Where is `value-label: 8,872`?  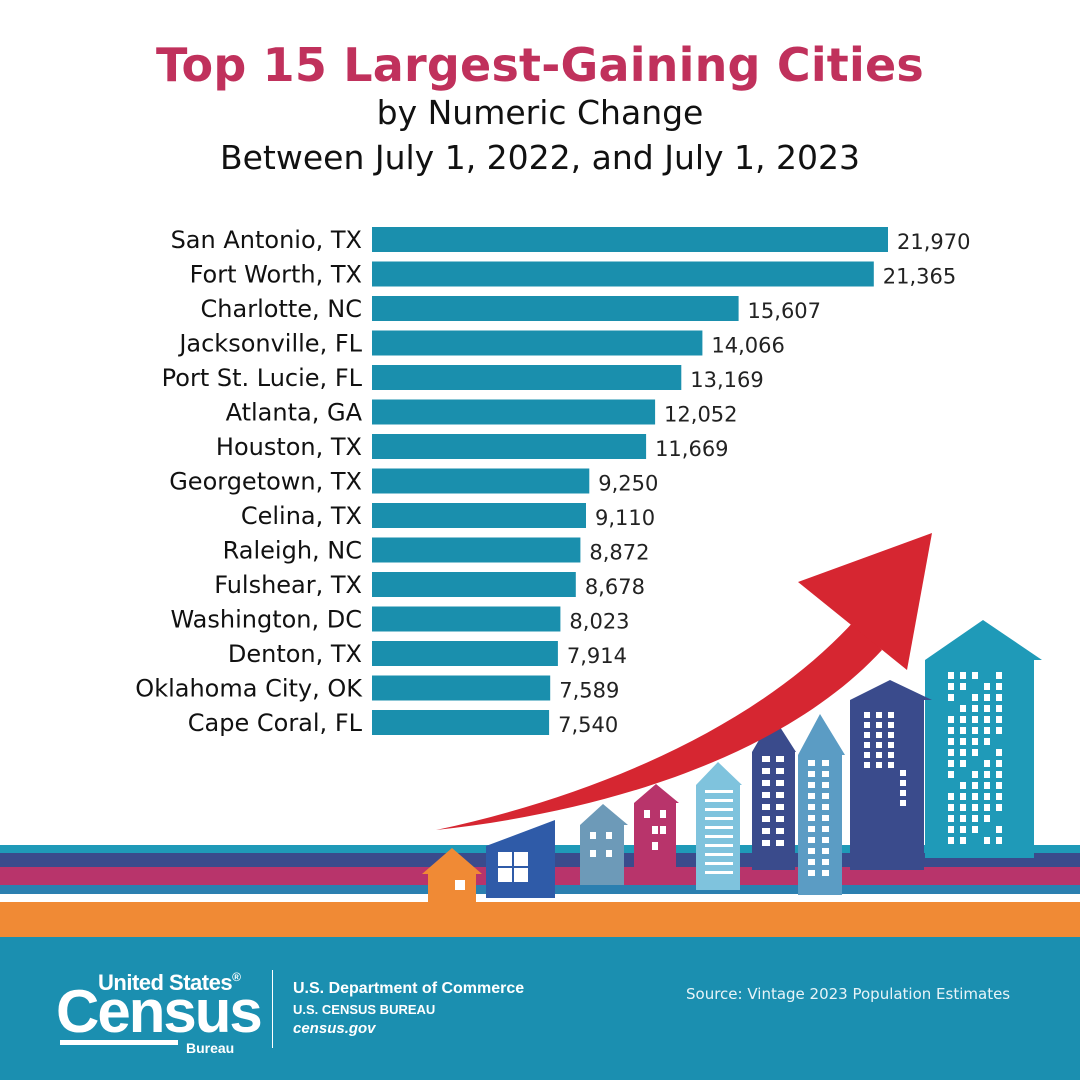 value-label: 8,872 is located at coordinates (619, 553).